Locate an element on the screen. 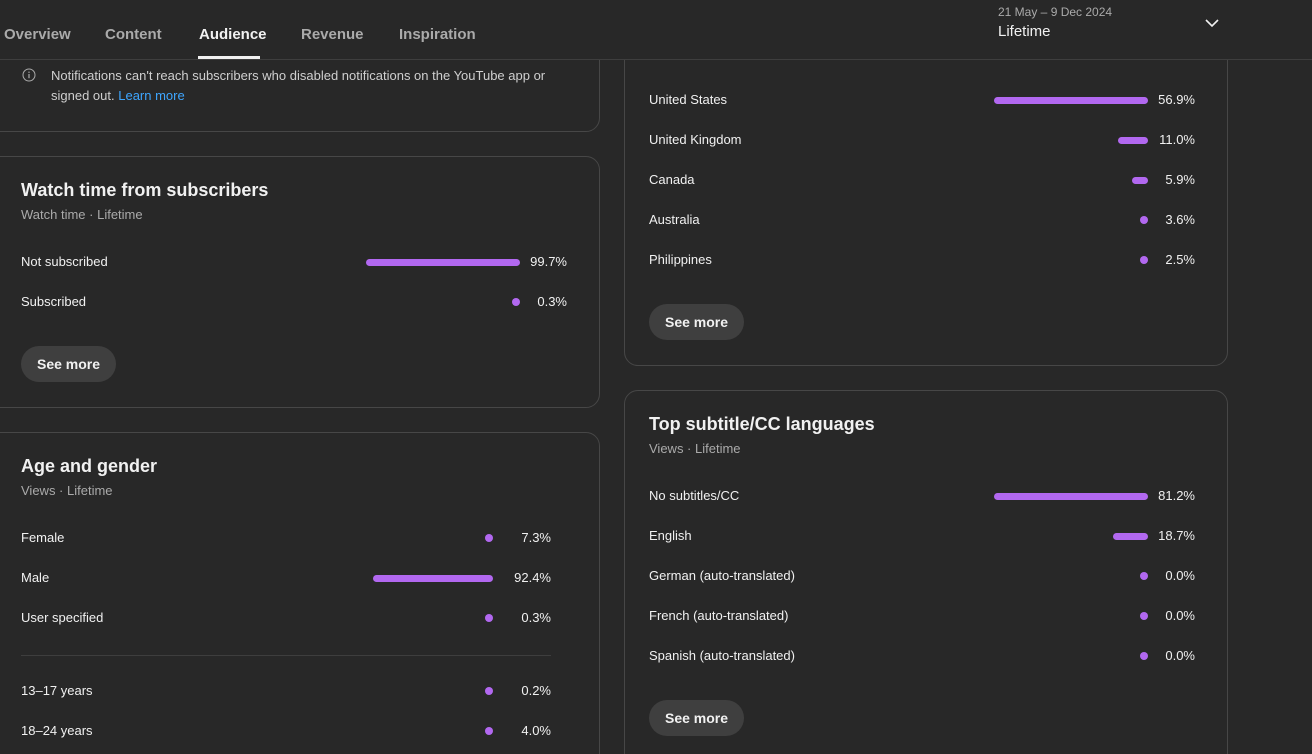 The image size is (1312, 754). chevron-down-icon is located at coordinates (1212, 23).